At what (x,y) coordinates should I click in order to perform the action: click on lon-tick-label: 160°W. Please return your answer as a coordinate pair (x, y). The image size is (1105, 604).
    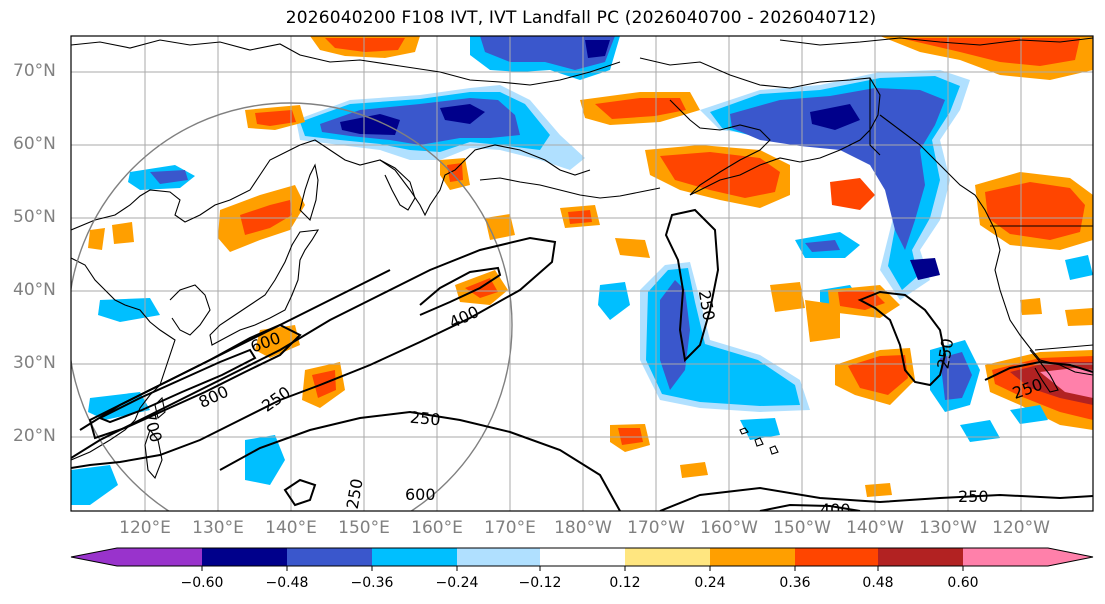
    Looking at the image, I should click on (729, 528).